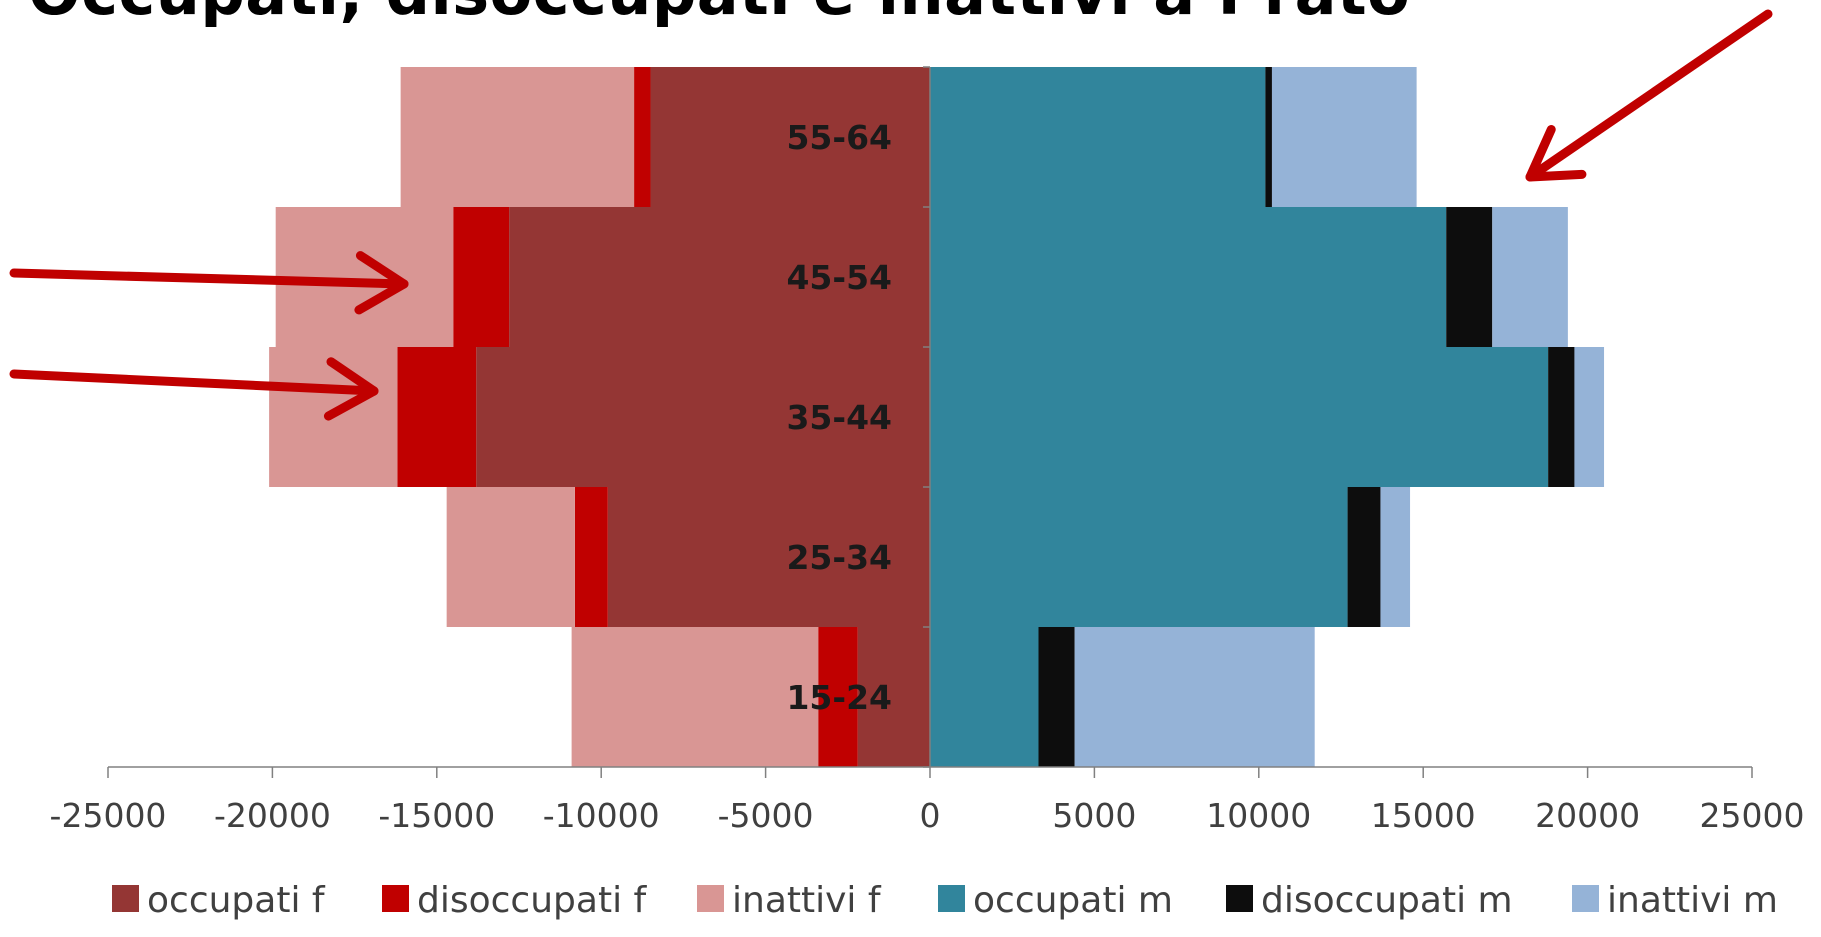 The height and width of the screenshot is (937, 1821). What do you see at coordinates (1587, 815) in the screenshot?
I see `x-tick-label: 20000` at bounding box center [1587, 815].